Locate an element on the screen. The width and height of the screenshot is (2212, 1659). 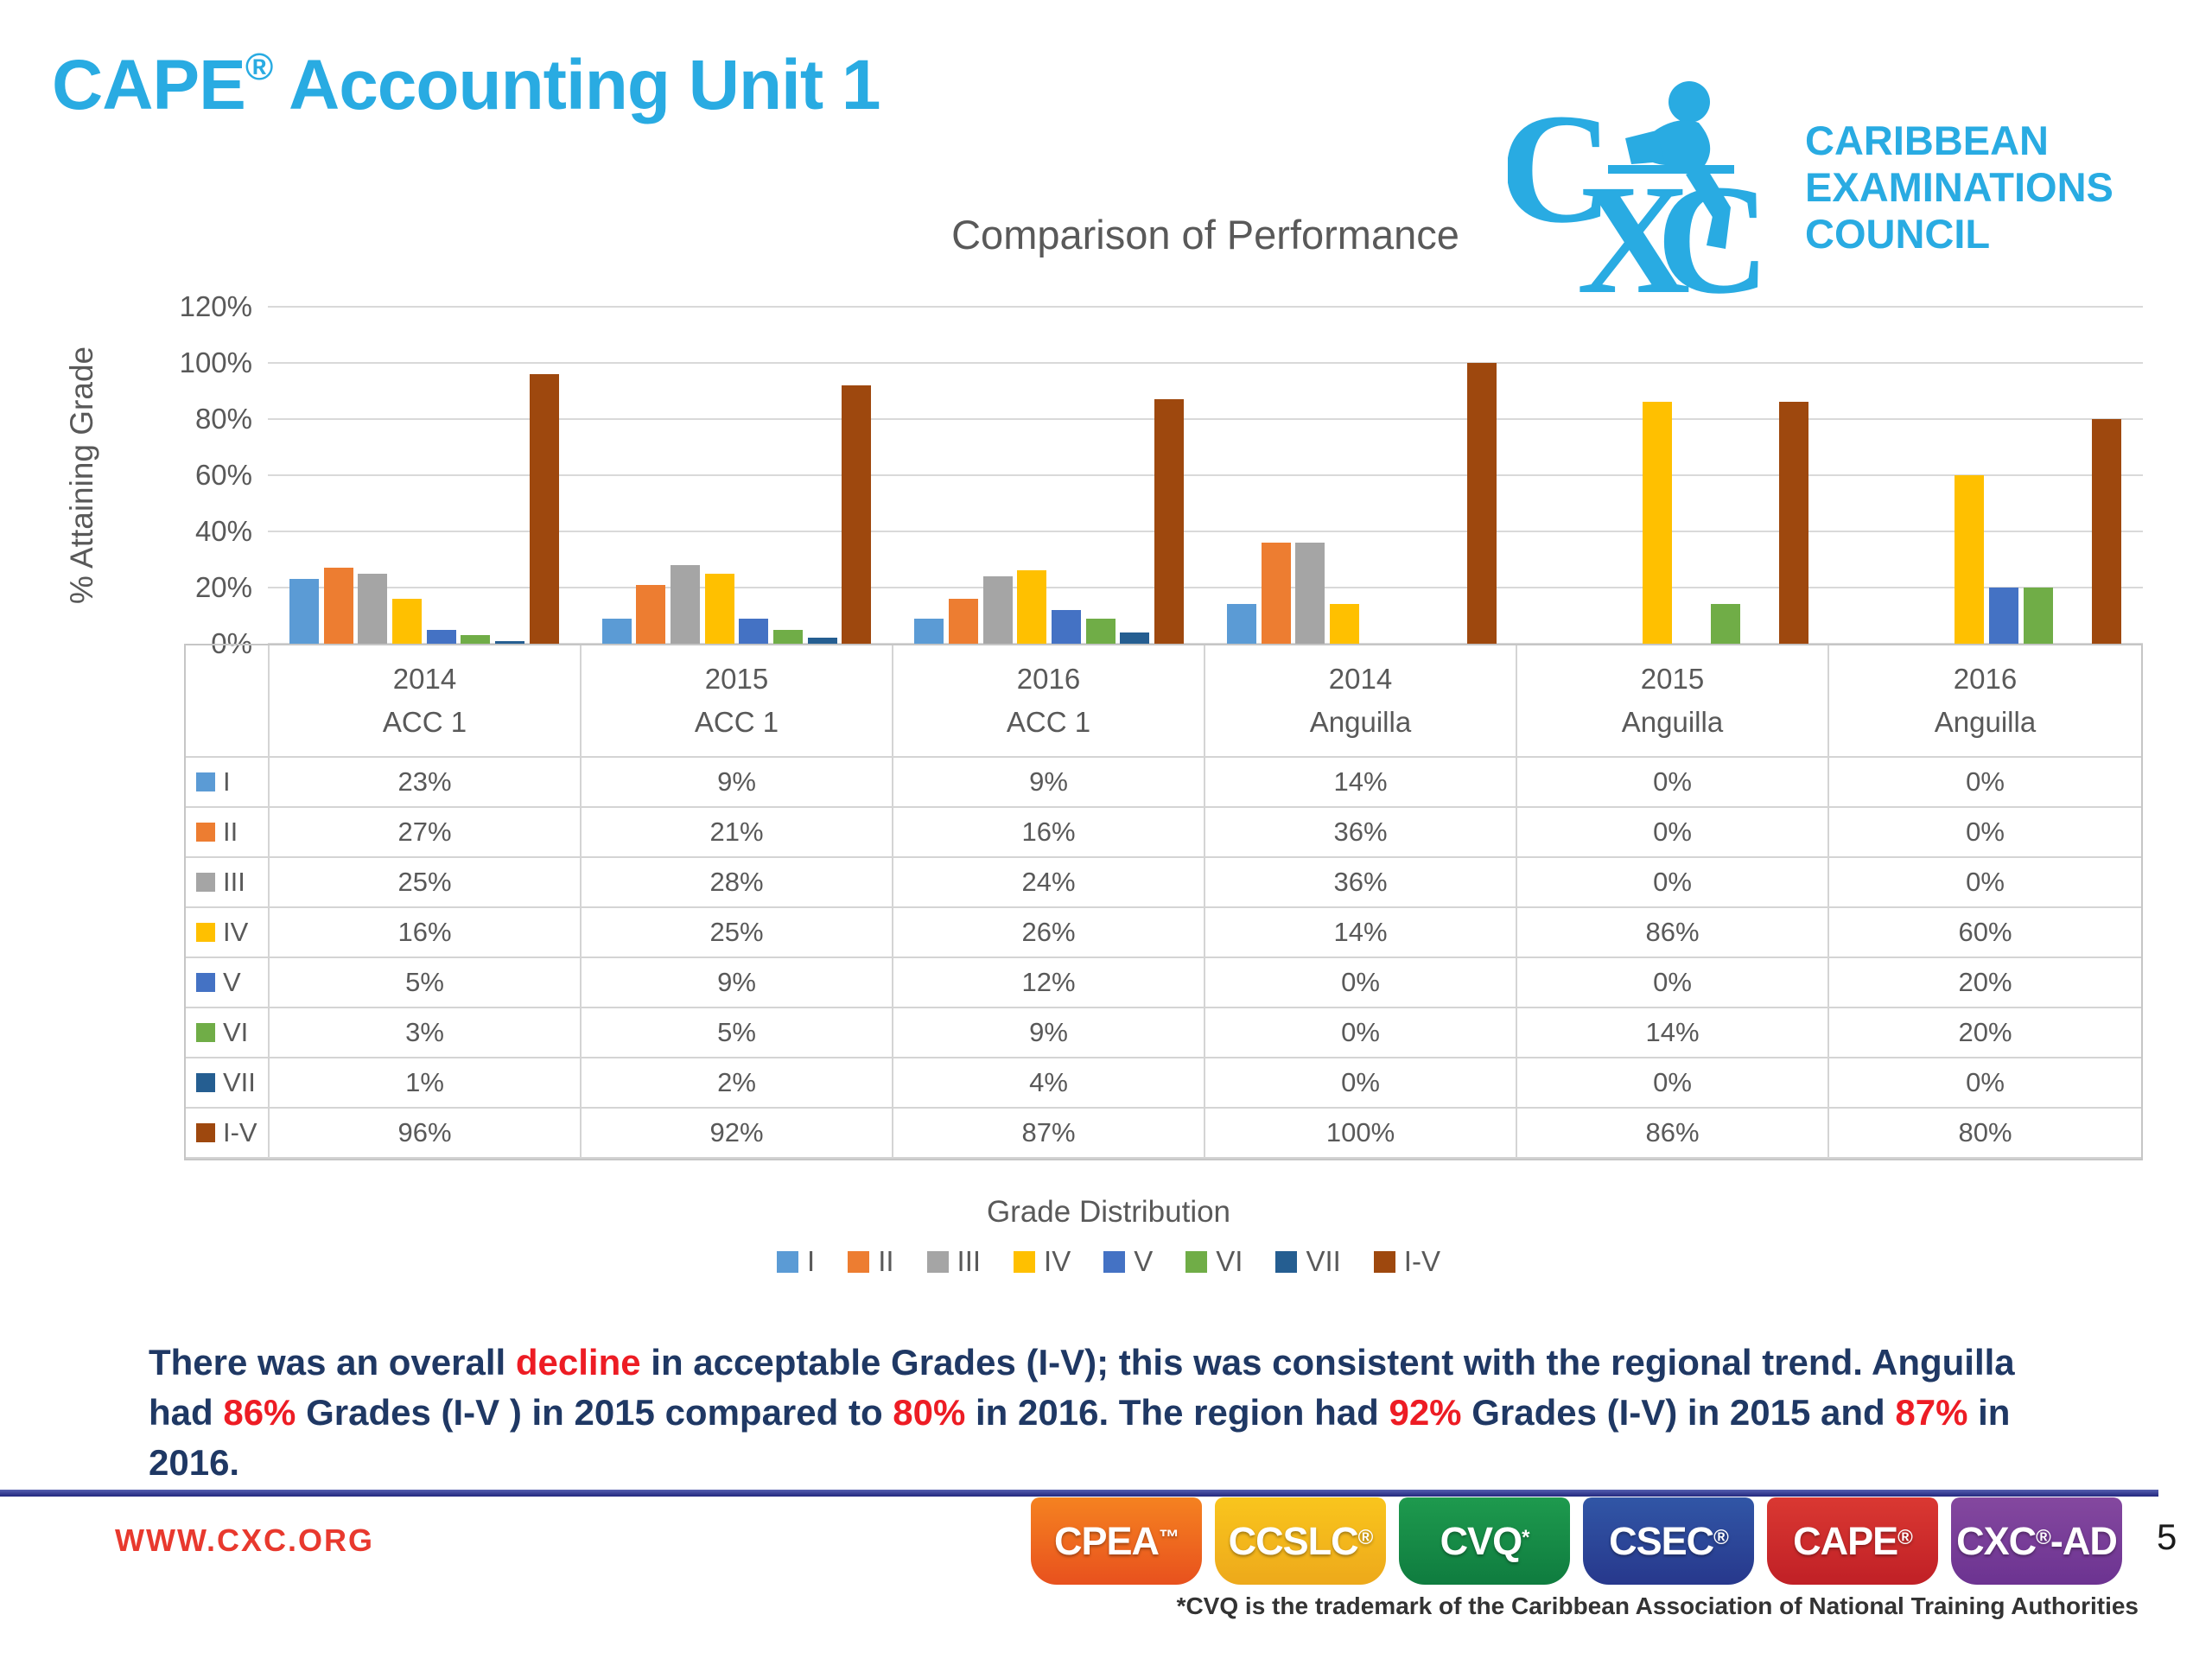
commentary-text: There was an overall is located at coordinates (332, 1362).